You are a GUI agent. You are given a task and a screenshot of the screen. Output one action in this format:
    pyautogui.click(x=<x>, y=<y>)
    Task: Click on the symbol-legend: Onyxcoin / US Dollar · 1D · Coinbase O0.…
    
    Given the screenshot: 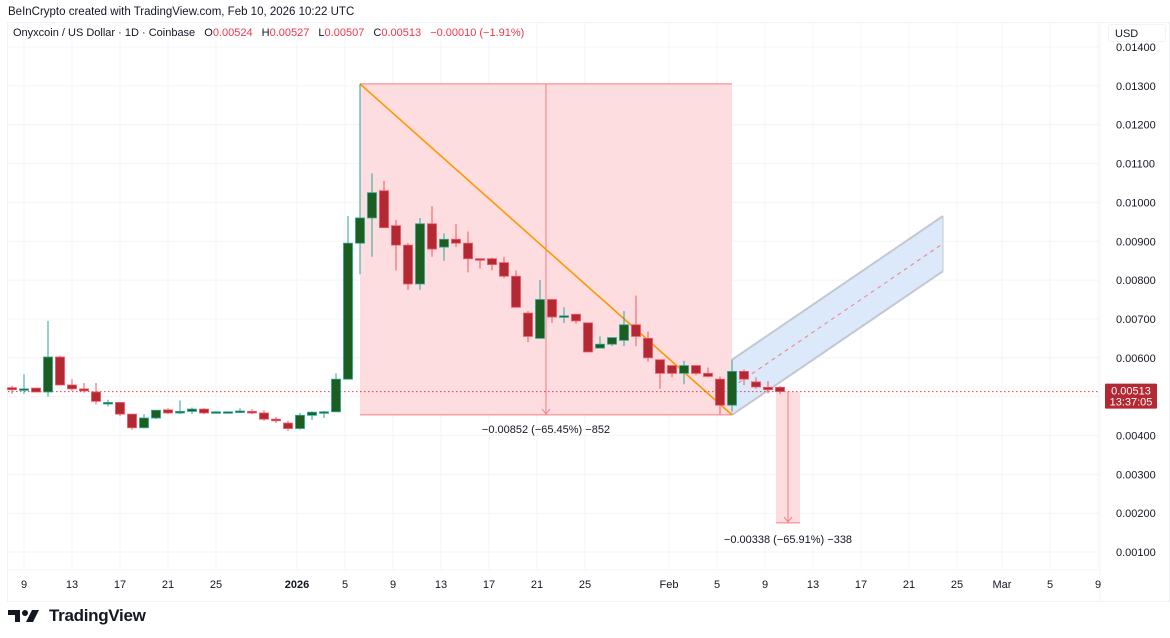 What is the action you would take?
    pyautogui.click(x=268, y=33)
    